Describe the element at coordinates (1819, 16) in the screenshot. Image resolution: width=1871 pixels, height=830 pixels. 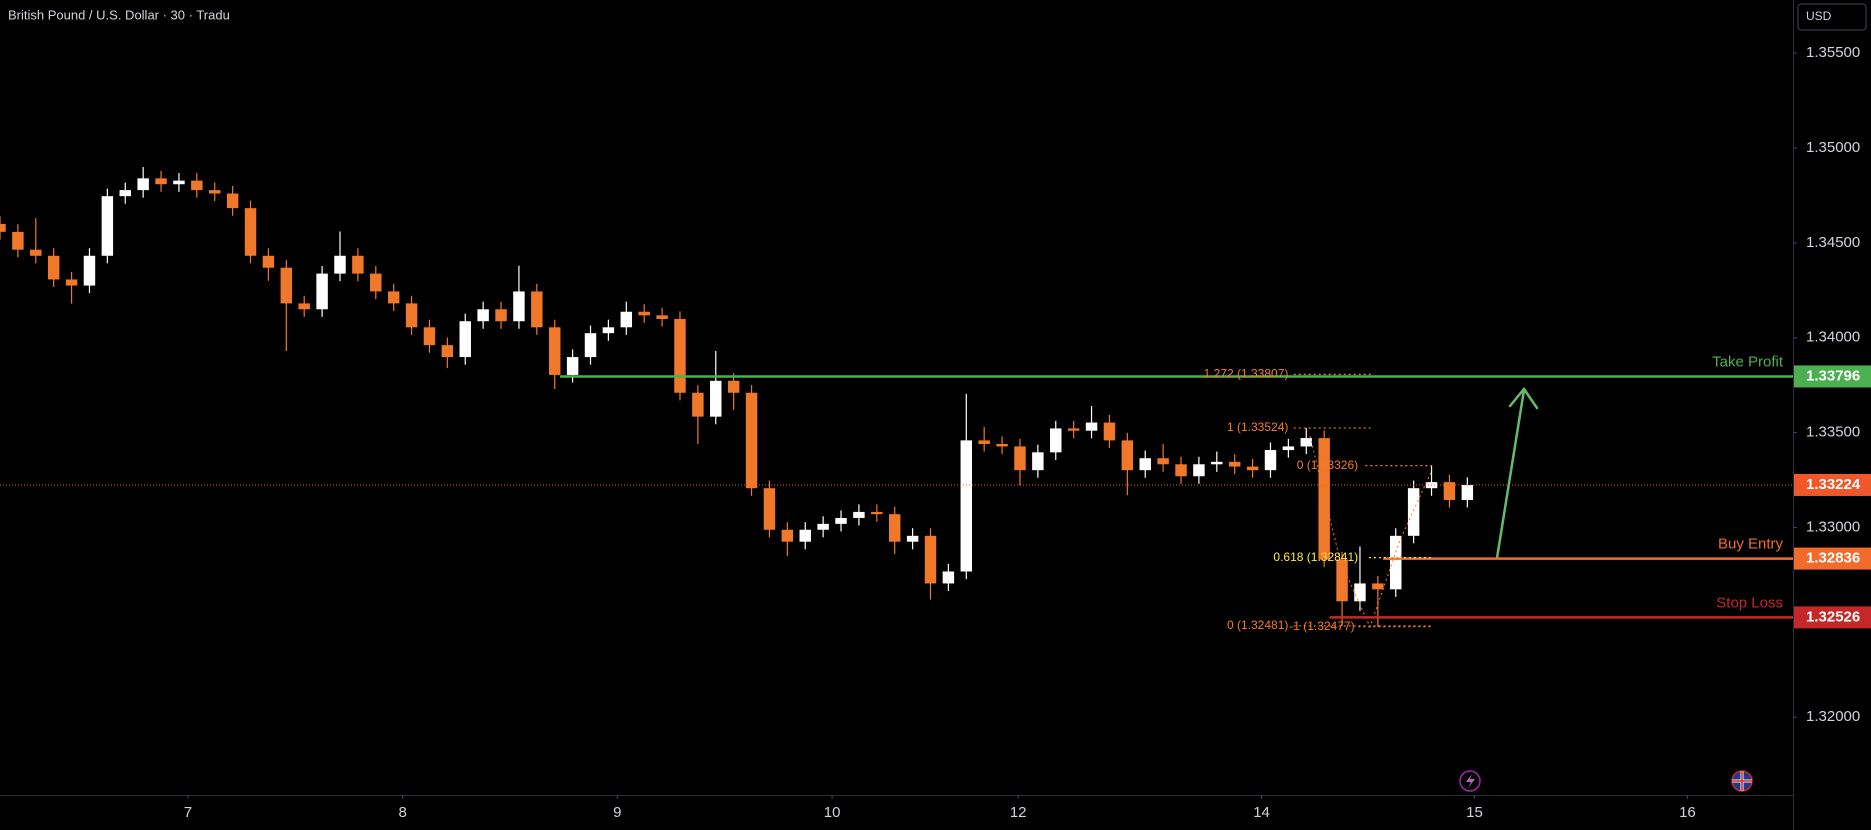
I see `currency-label: USD` at that location.